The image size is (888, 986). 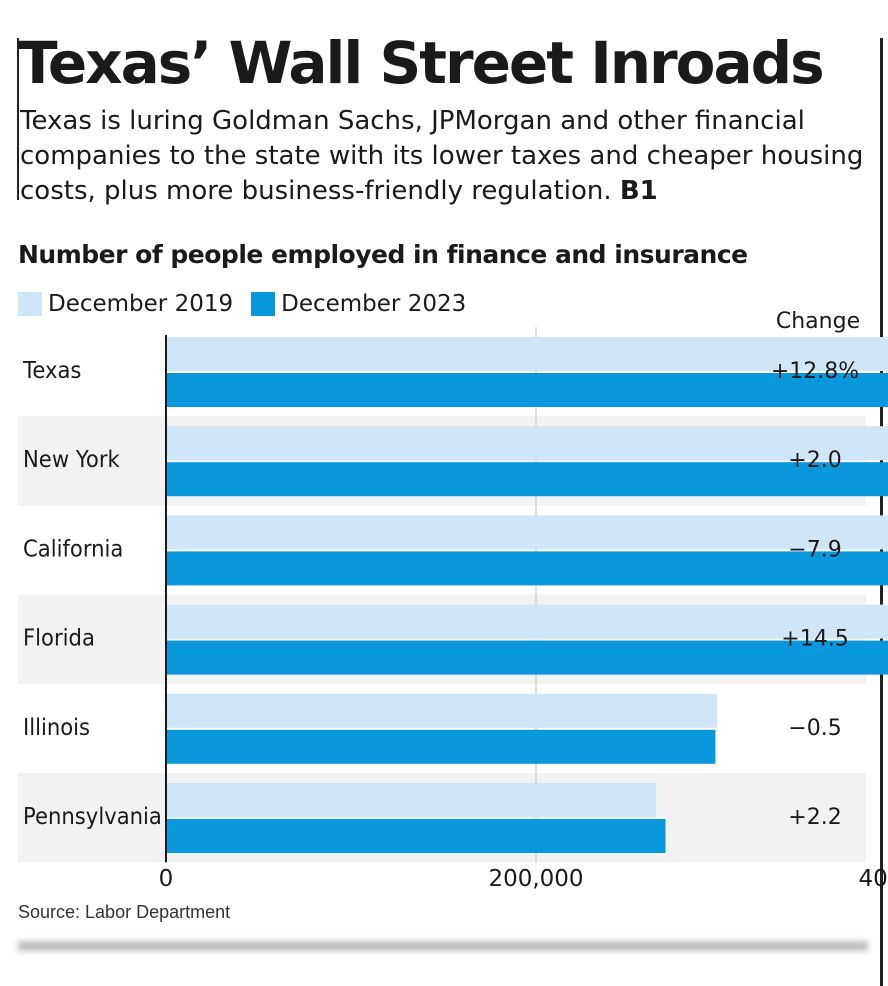 I want to click on legend-label-2023: December 2023, so click(x=374, y=304).